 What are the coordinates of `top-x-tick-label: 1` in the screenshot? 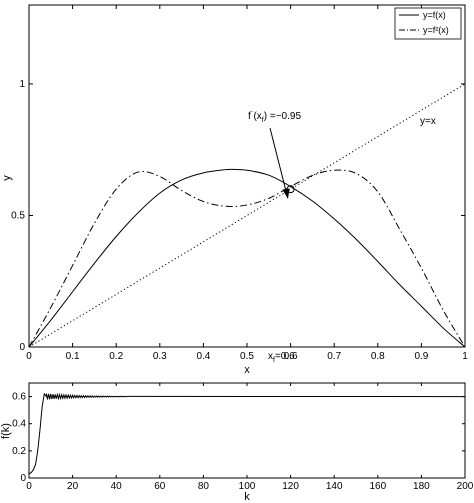 It's located at (465, 356).